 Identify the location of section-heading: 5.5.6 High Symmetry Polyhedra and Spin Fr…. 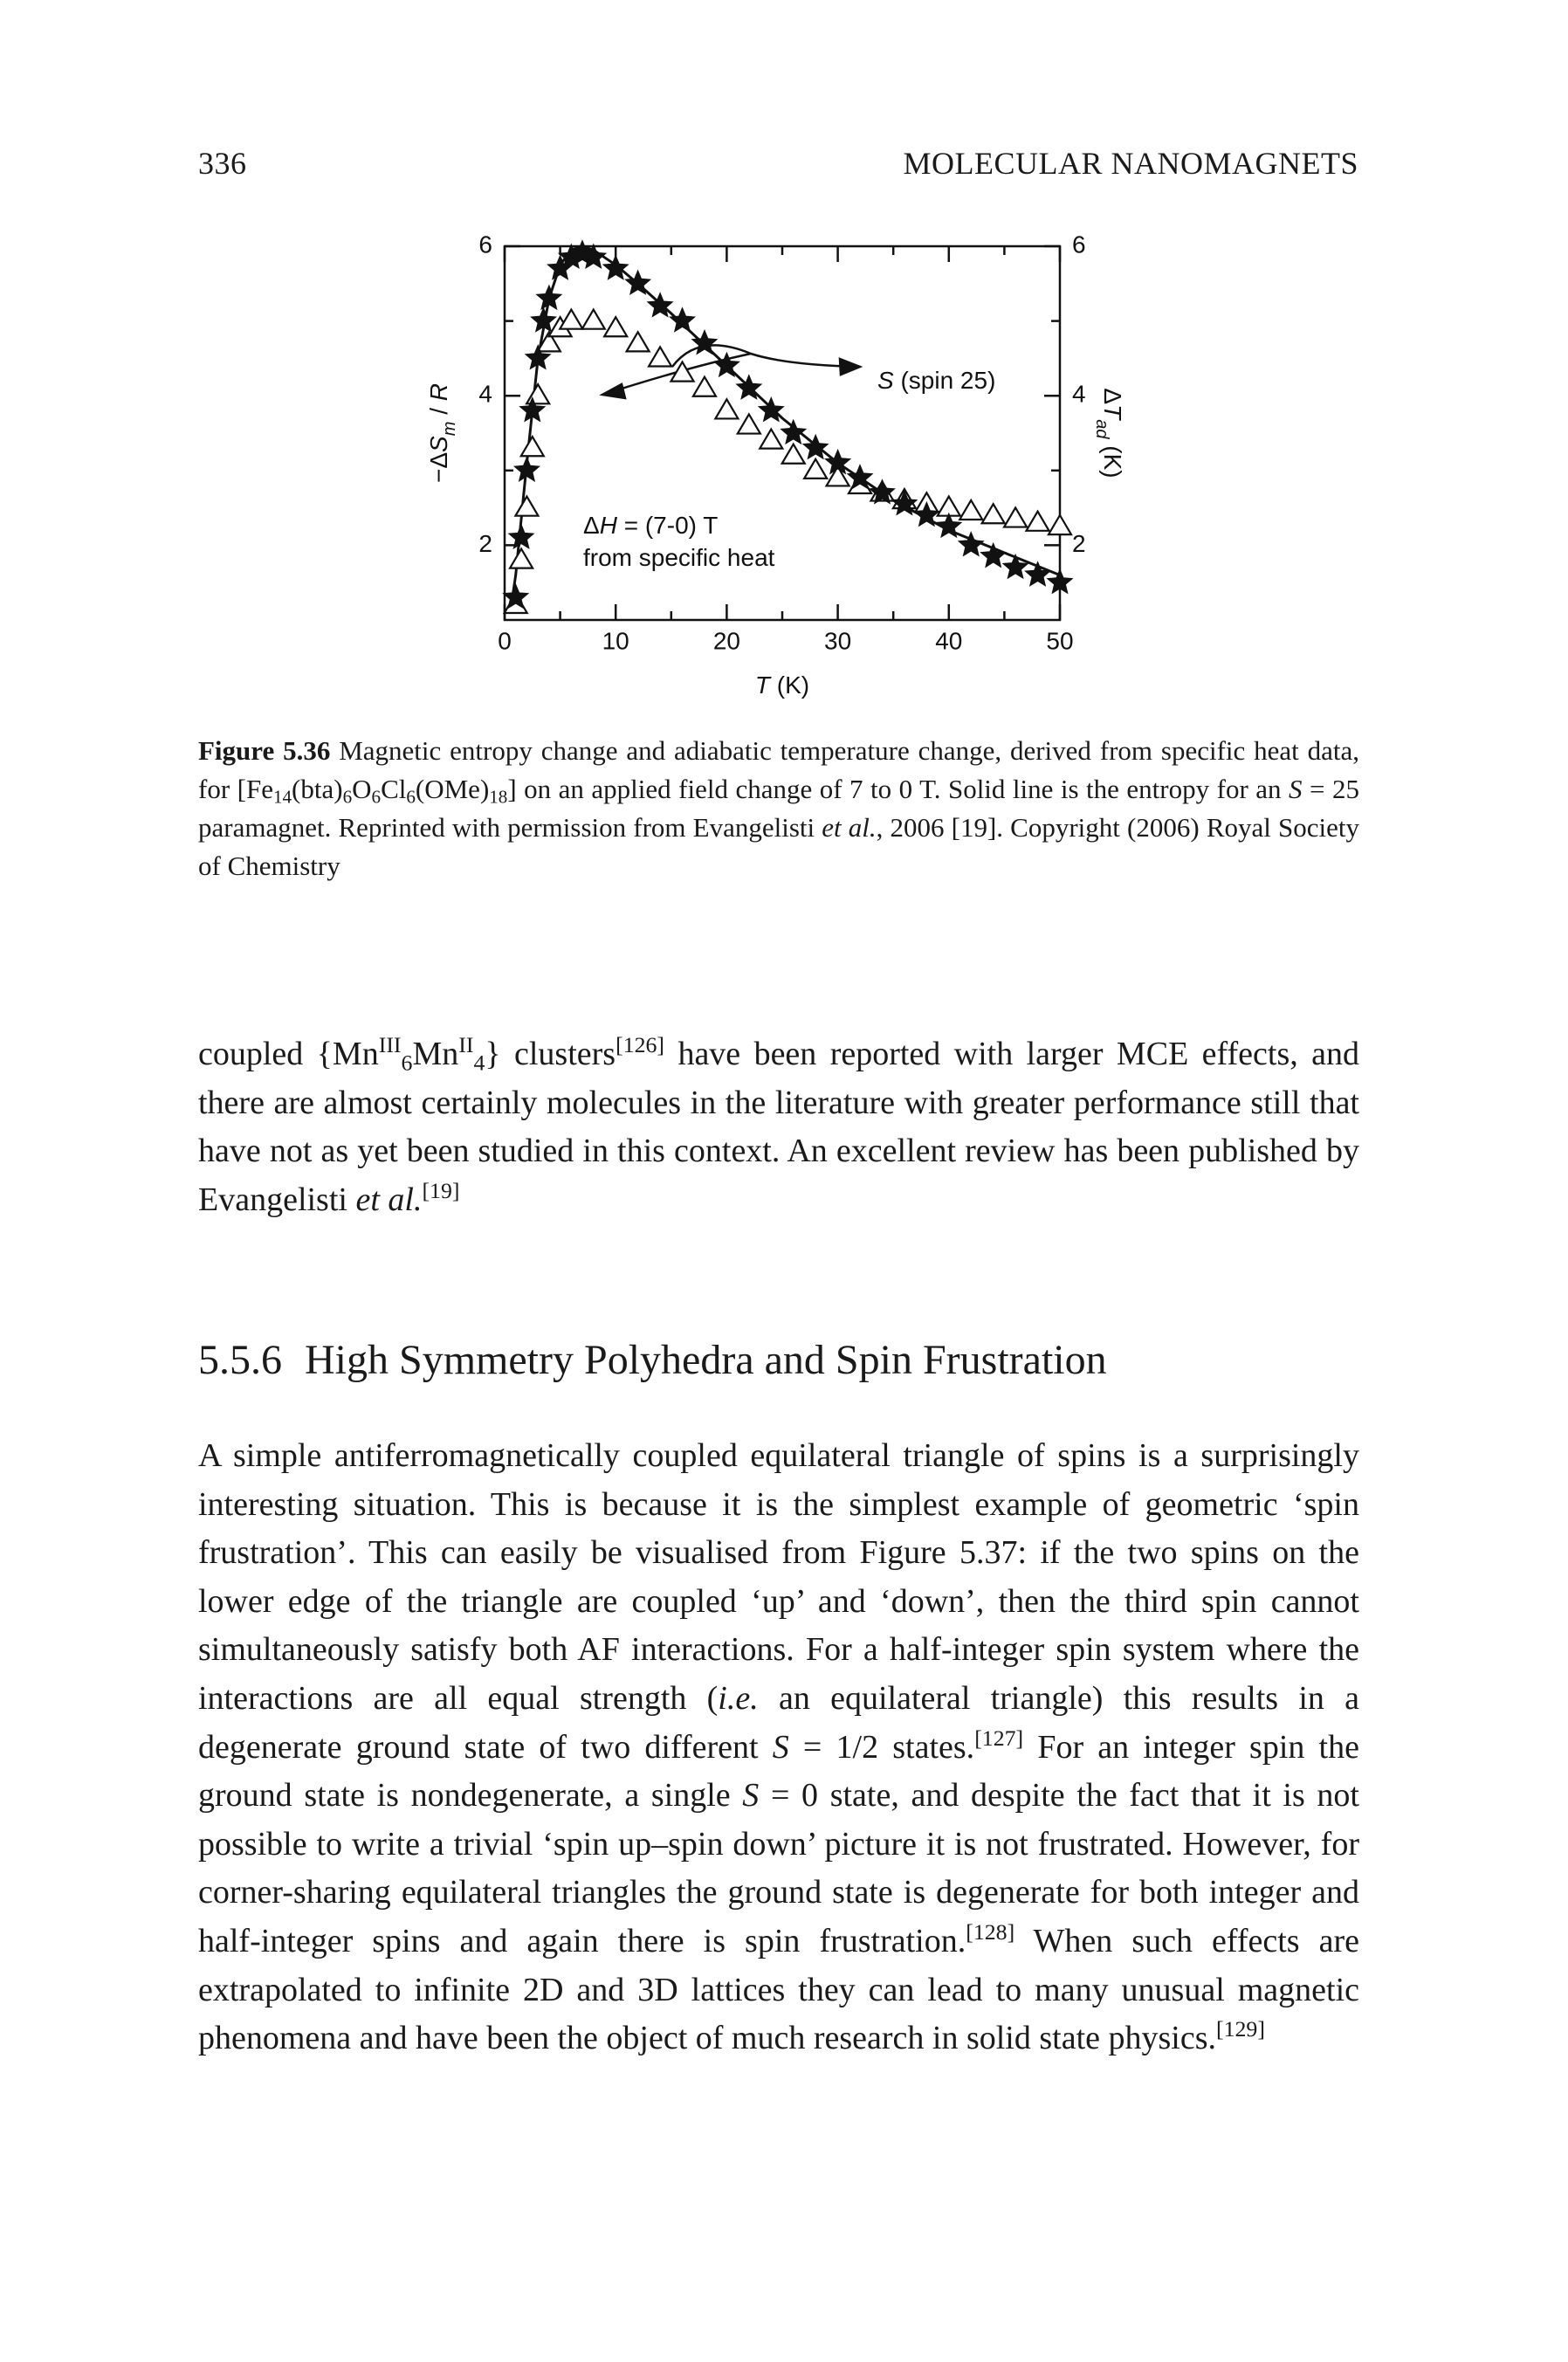
(653, 1360).